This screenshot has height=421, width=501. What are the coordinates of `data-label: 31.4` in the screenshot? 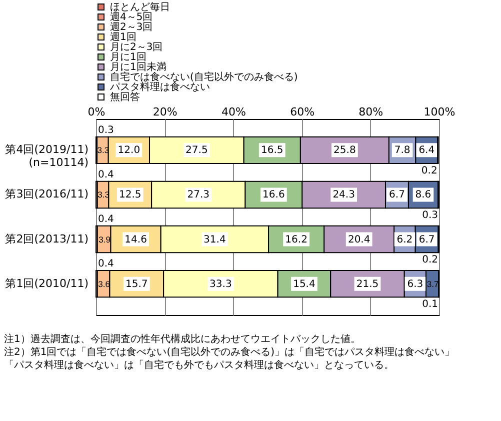 It's located at (215, 240).